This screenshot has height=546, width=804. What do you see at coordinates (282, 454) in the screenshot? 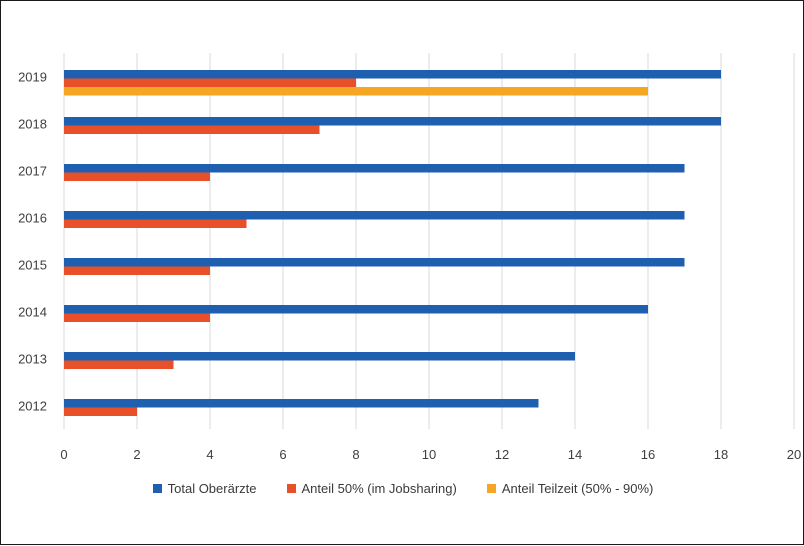
I see `x-tick-label-6: 6` at bounding box center [282, 454].